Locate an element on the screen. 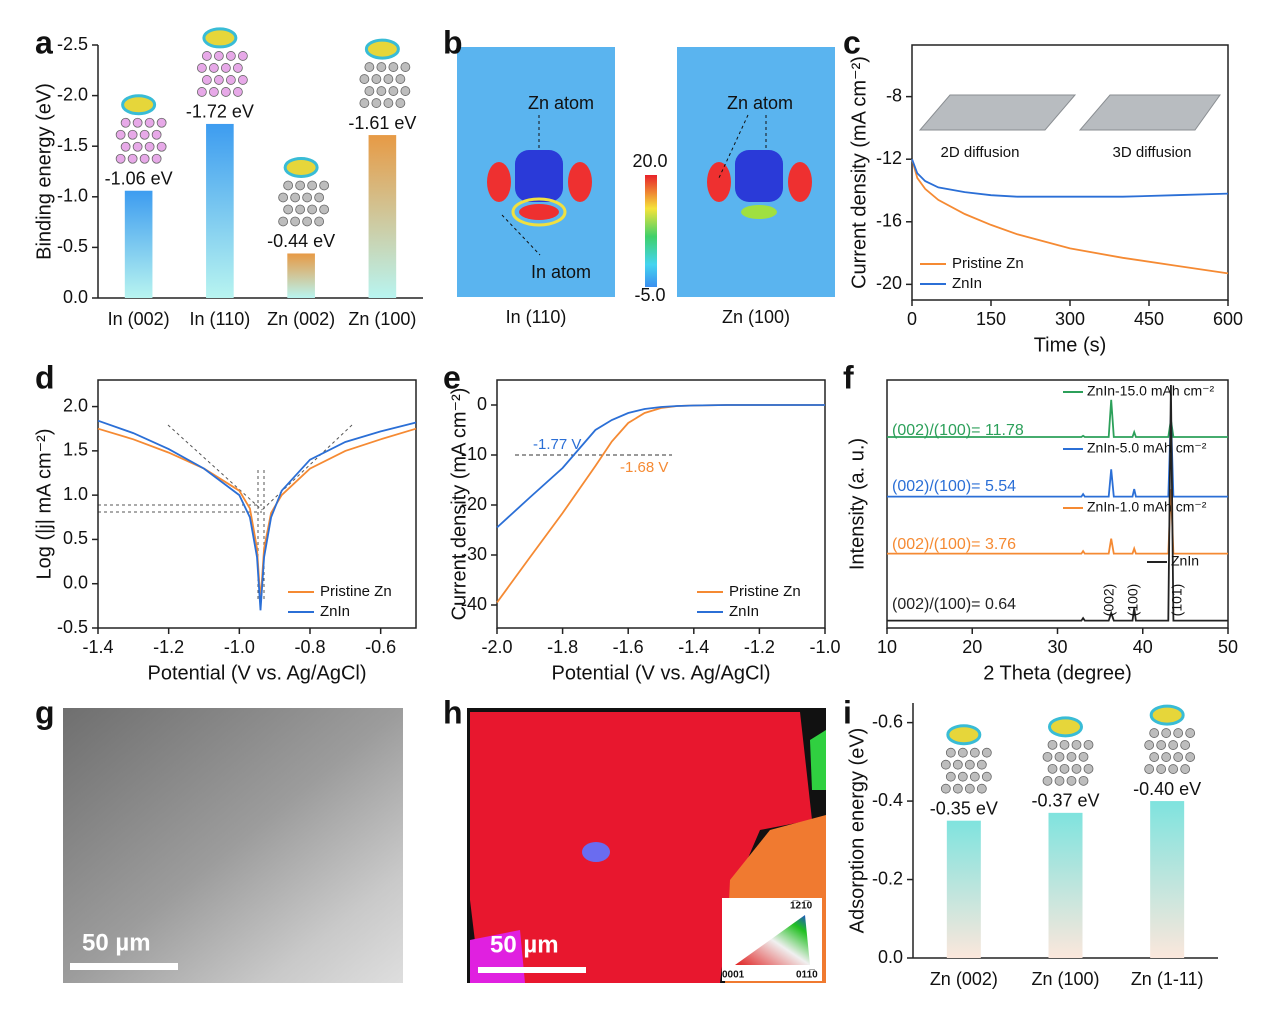  legend-label: ZnIn is located at coordinates (335, 611).